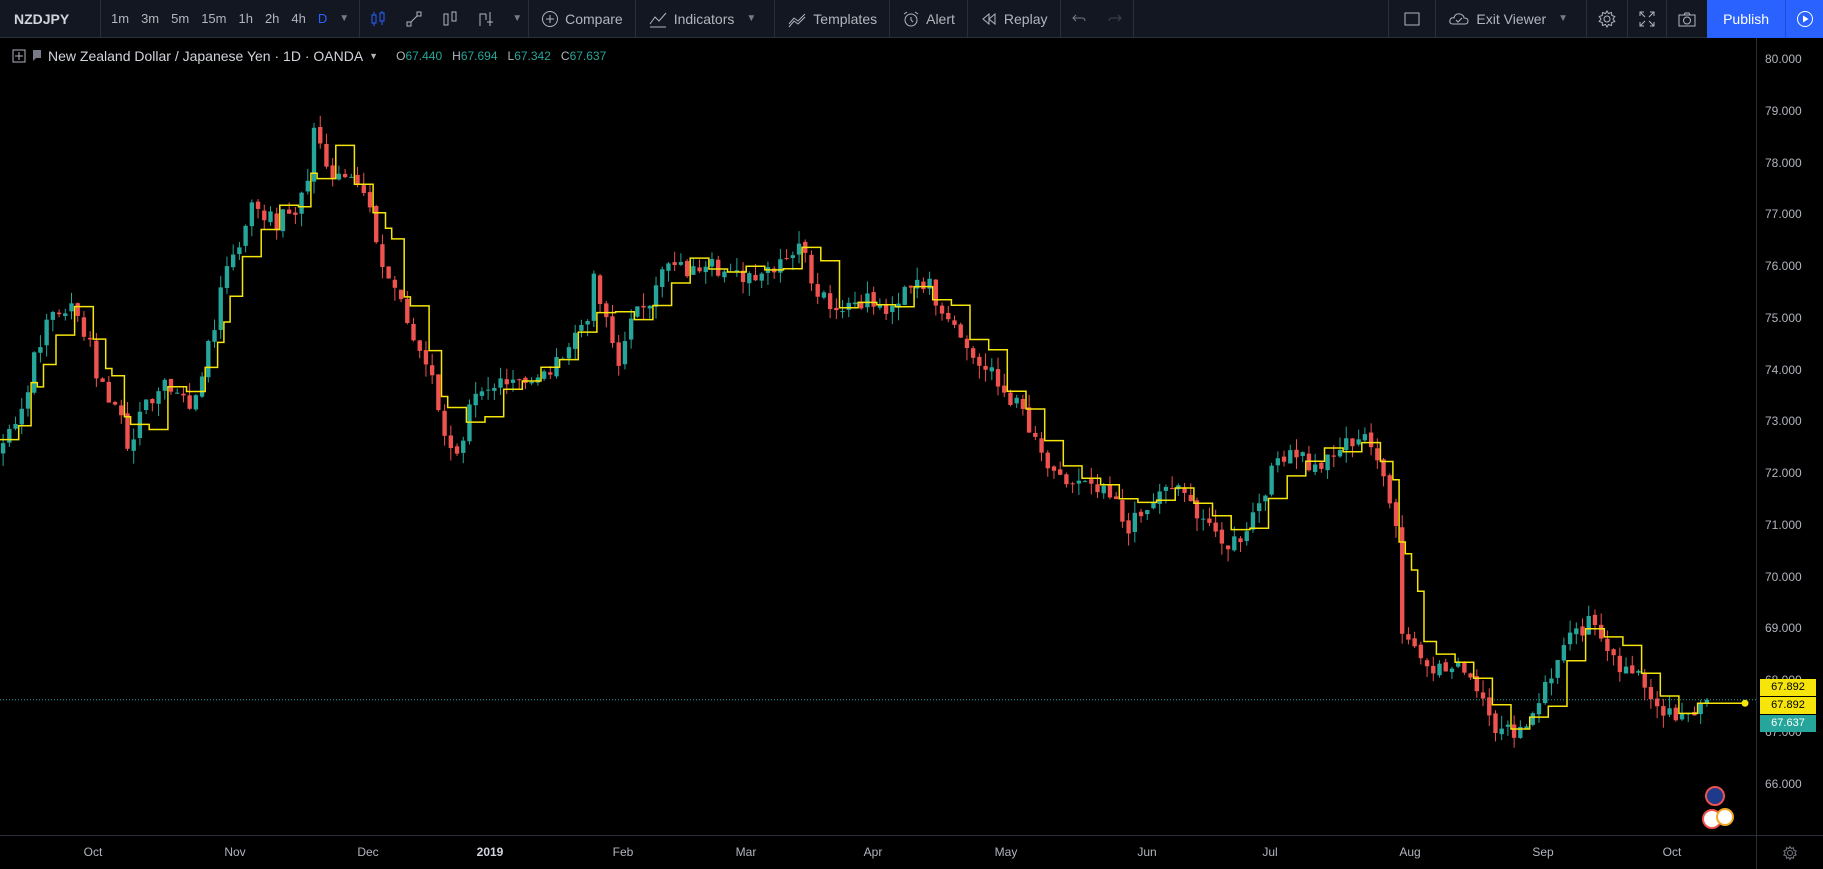 This screenshot has width=1823, height=869. What do you see at coordinates (1783, 317) in the screenshot?
I see `price-tick-label: 75.000` at bounding box center [1783, 317].